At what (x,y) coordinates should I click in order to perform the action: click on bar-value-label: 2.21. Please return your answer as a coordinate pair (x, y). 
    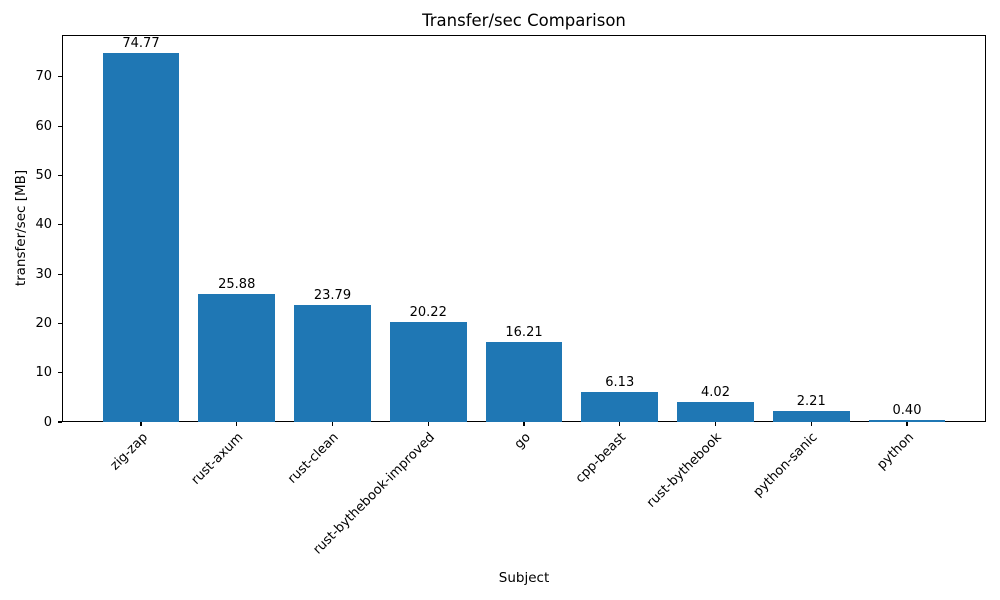
    Looking at the image, I should click on (811, 402).